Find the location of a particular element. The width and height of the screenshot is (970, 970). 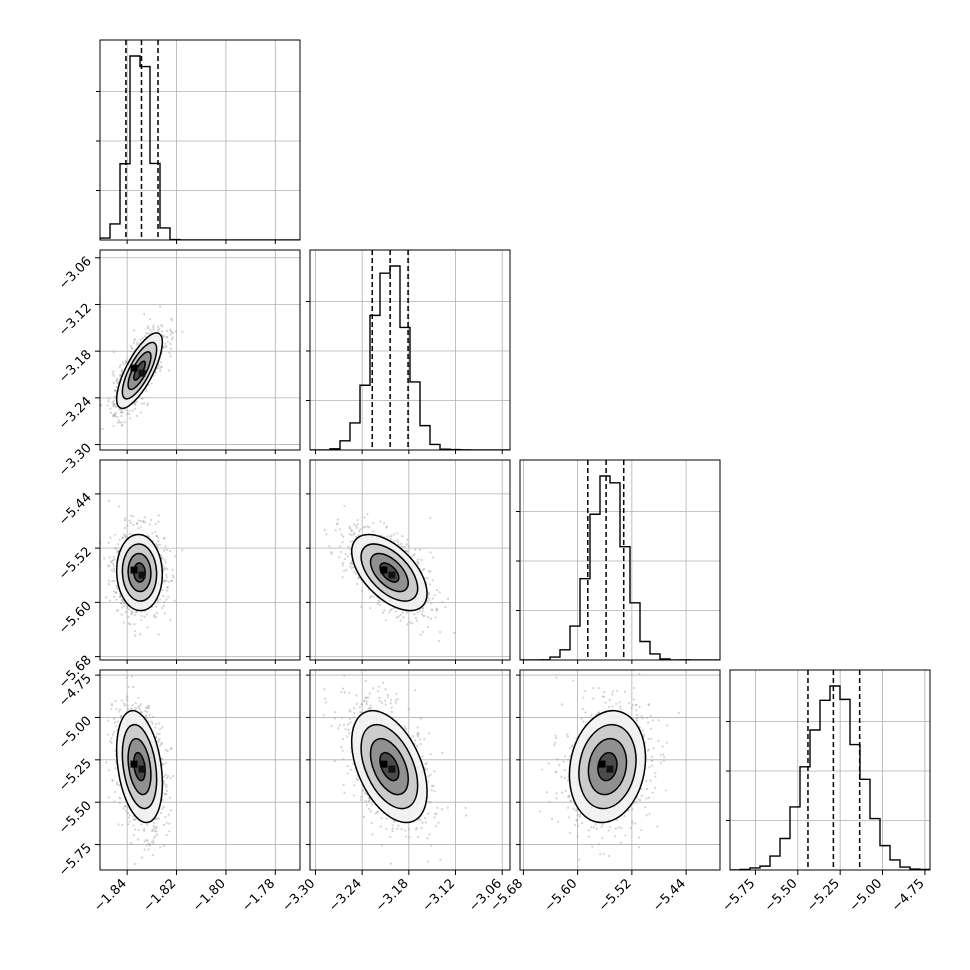

contour-line is located at coordinates (389, 766).